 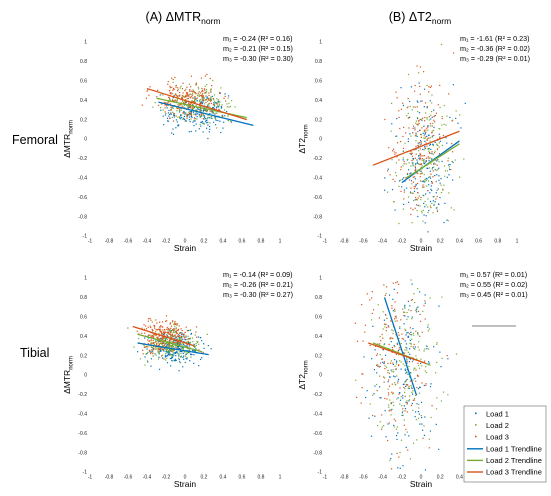 What do you see at coordinates (318, 298) in the screenshot?
I see `y-tick-label: 0.8` at bounding box center [318, 298].